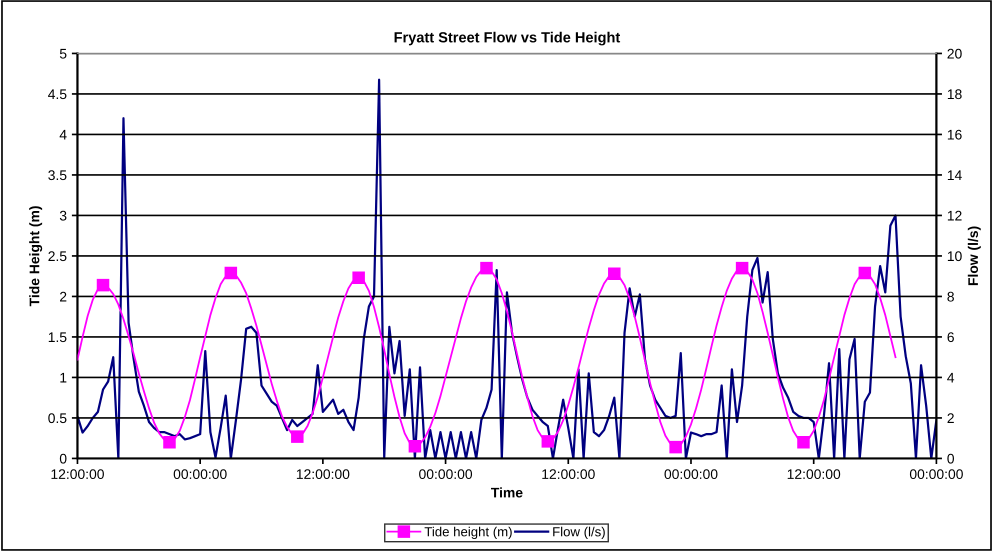  I want to click on y2-tick-label: 20, so click(955, 53).